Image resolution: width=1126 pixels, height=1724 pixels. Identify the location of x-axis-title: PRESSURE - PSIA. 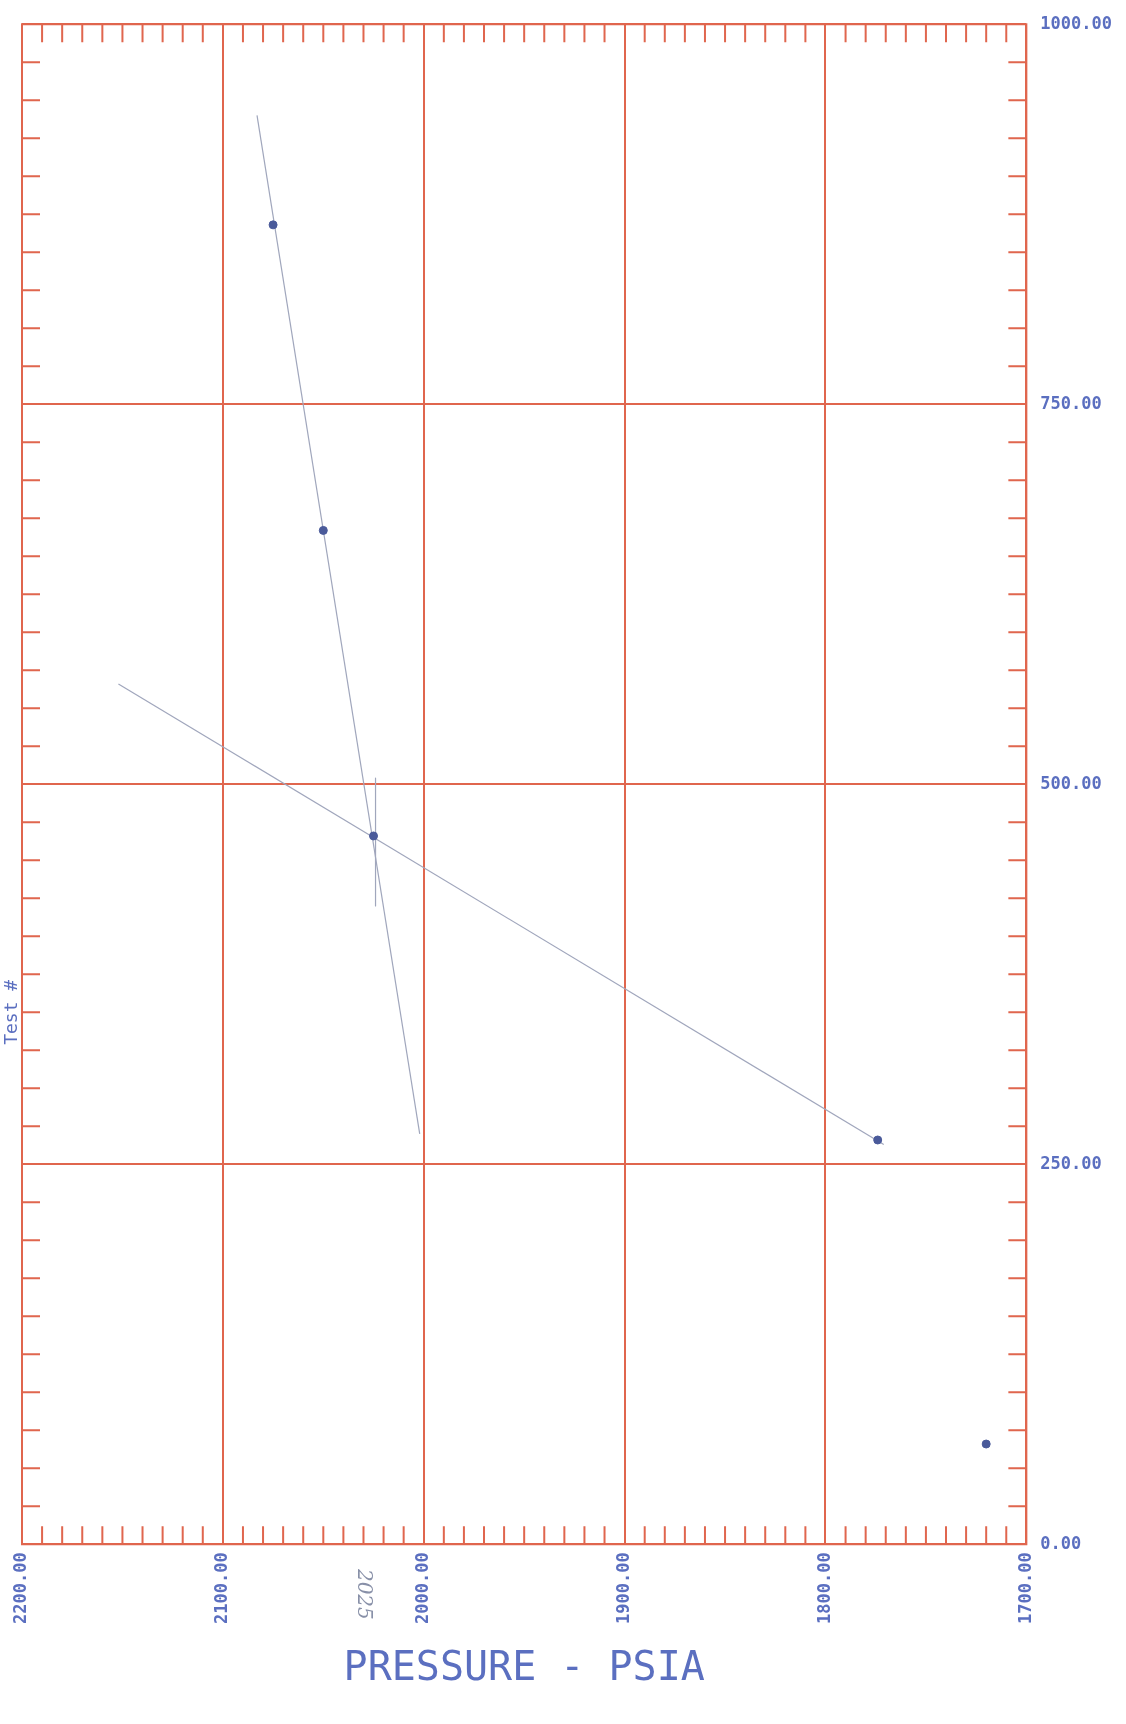
(524, 1666).